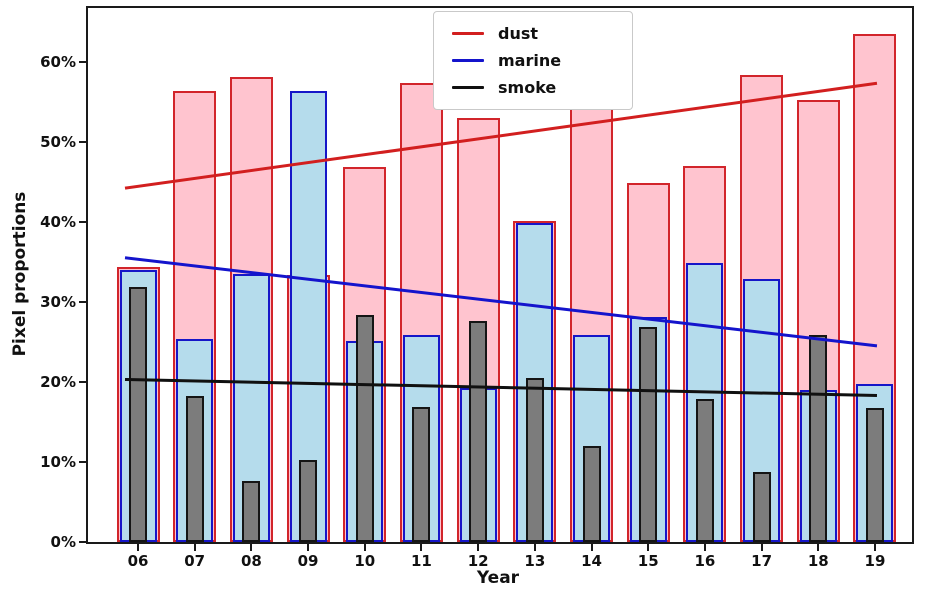 This screenshot has width=941, height=592. I want to click on x-tick-label-12: 12, so click(478, 561).